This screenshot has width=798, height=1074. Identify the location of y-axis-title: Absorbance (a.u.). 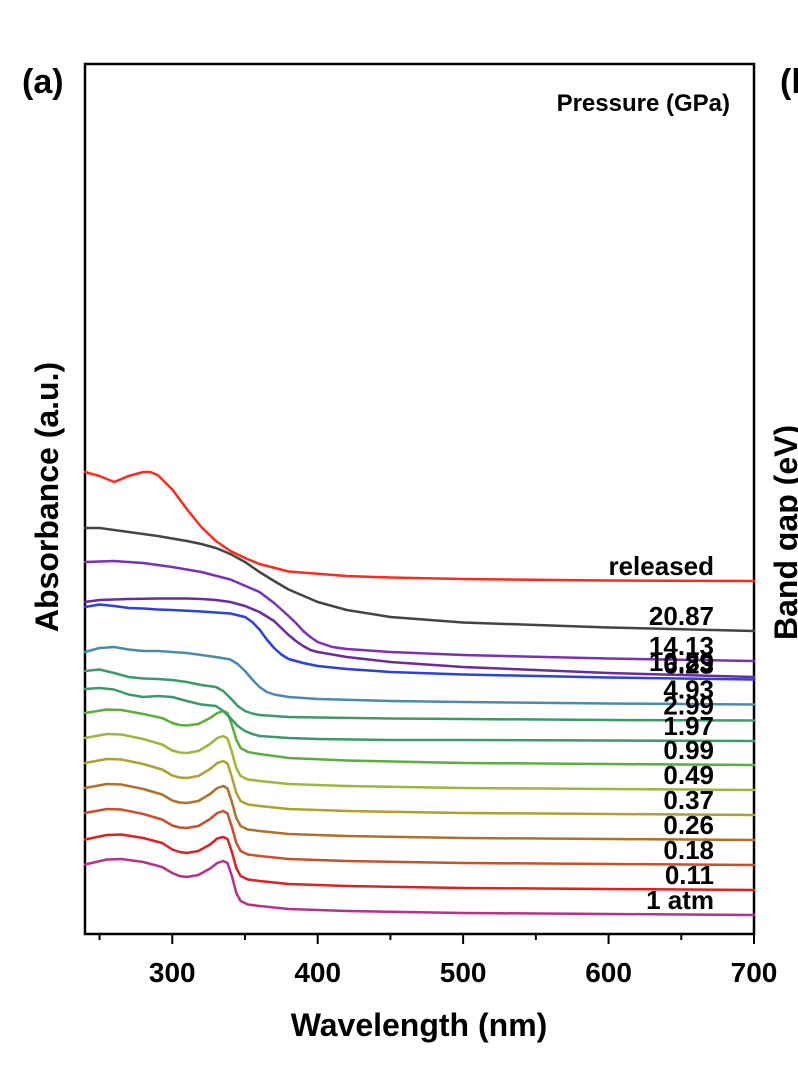
(47, 497).